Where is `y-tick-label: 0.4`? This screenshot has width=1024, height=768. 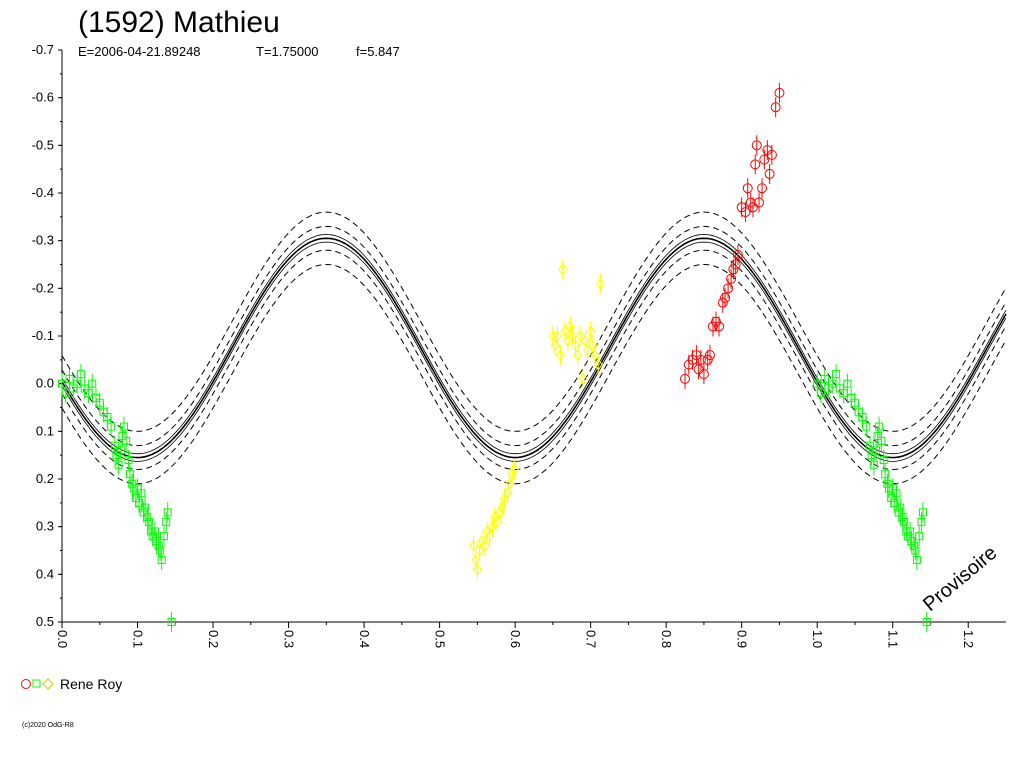 y-tick-label: 0.4 is located at coordinates (45, 573).